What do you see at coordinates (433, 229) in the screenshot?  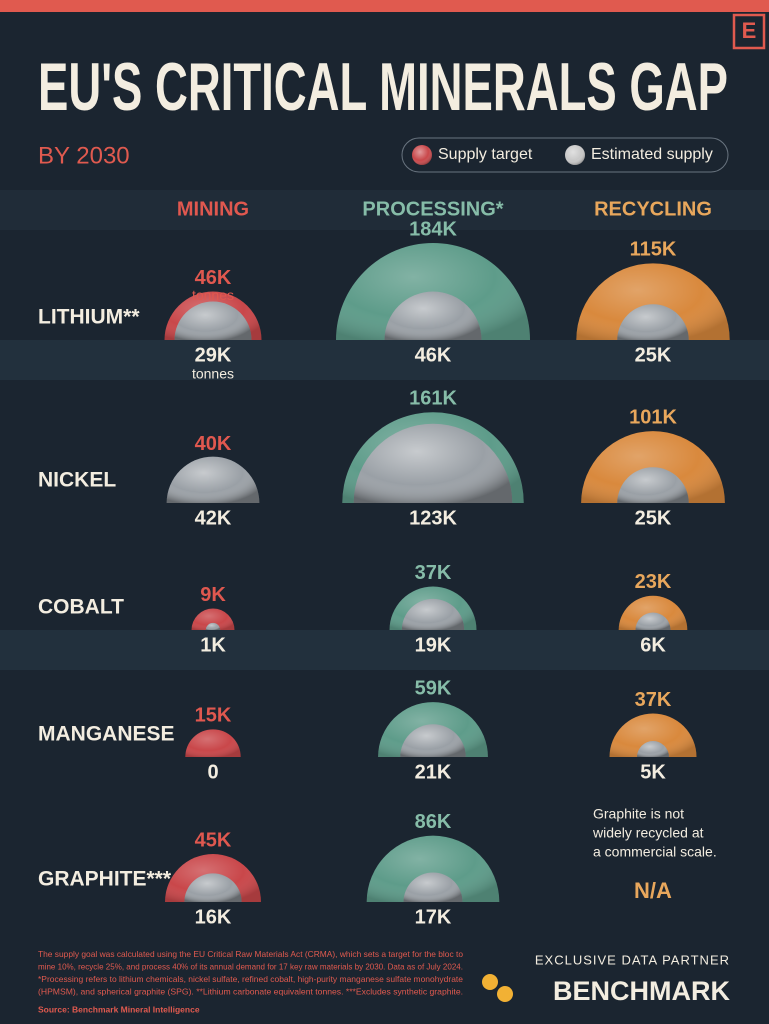 I see `target-label: 184K` at bounding box center [433, 229].